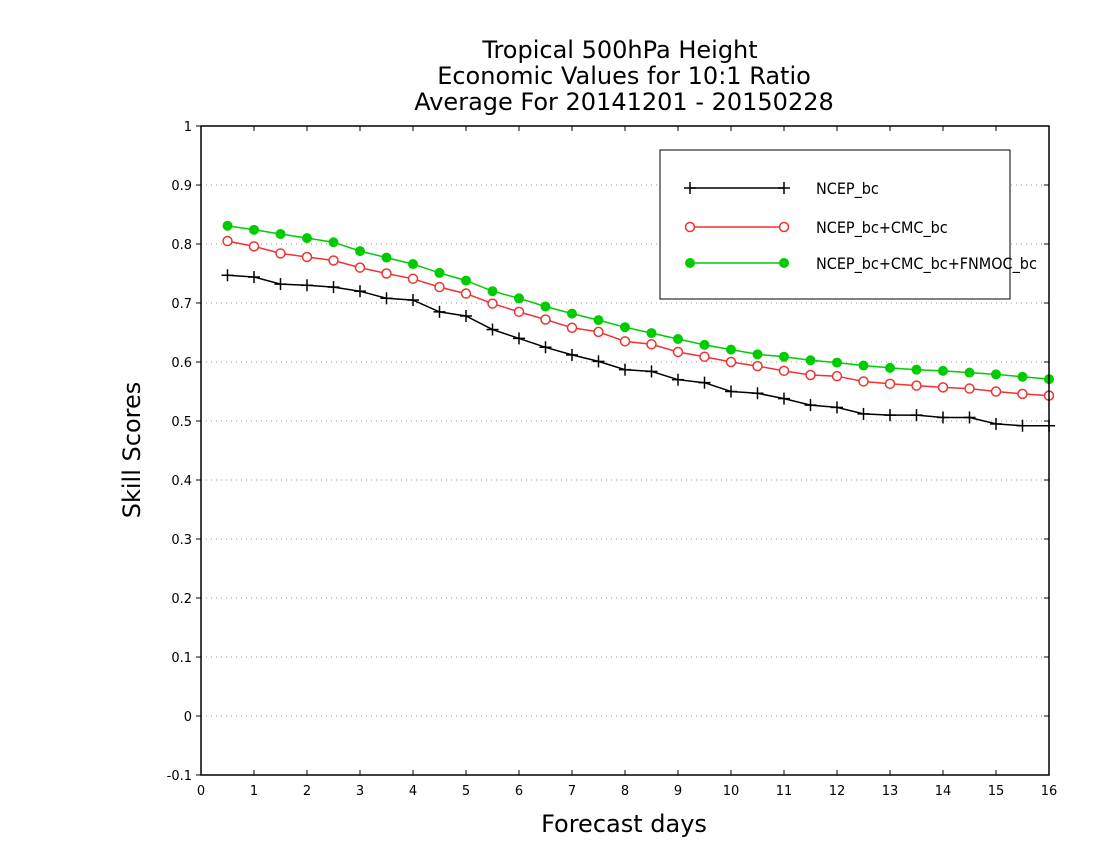  What do you see at coordinates (413, 791) in the screenshot?
I see `x-tick-label: 4` at bounding box center [413, 791].